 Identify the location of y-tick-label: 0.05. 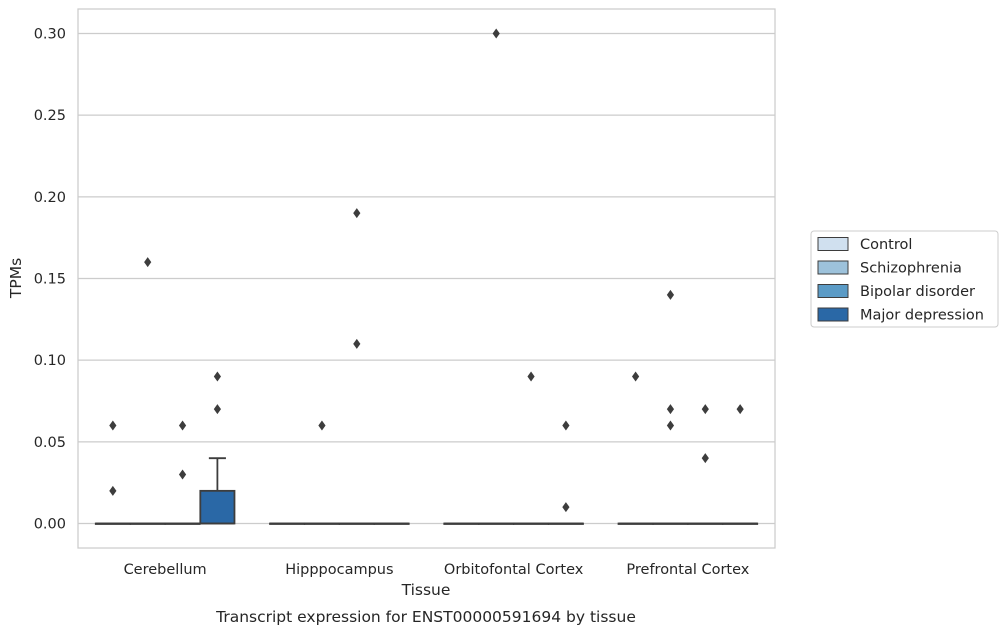
(50, 443).